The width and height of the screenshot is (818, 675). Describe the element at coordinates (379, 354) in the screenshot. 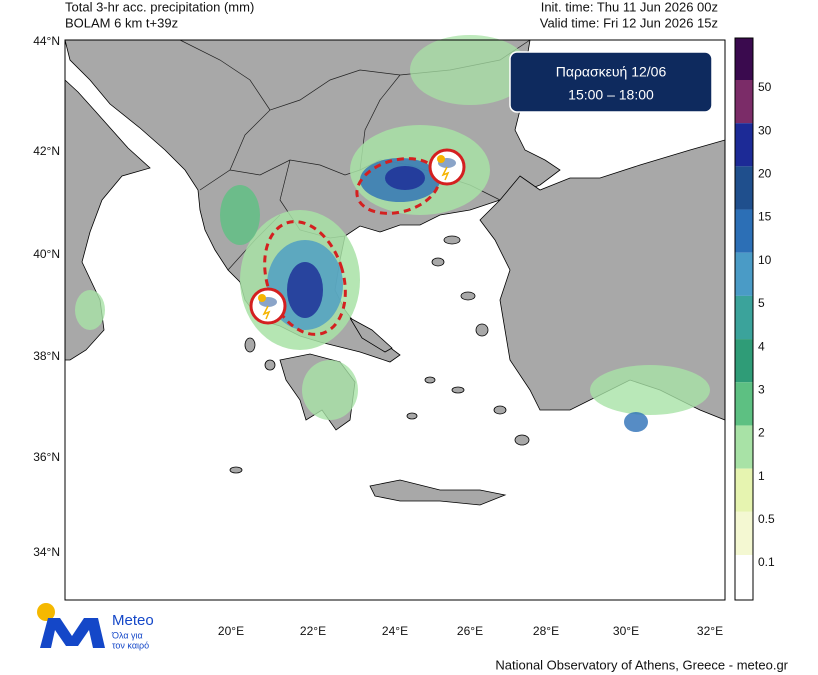

I see `islands` at that location.